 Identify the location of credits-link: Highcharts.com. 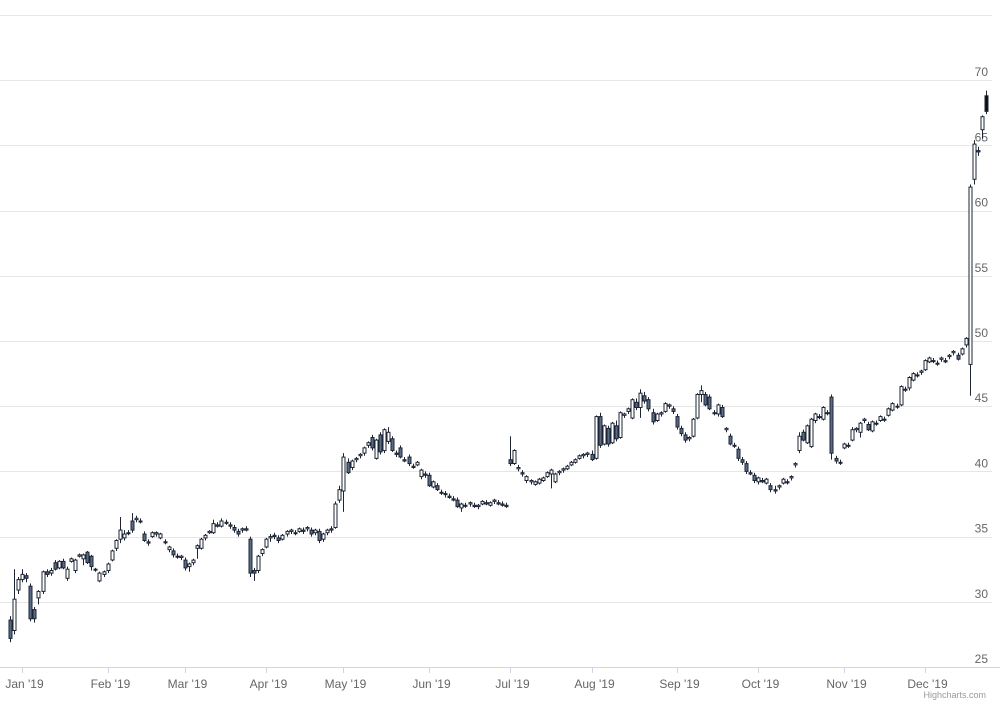
(954, 695).